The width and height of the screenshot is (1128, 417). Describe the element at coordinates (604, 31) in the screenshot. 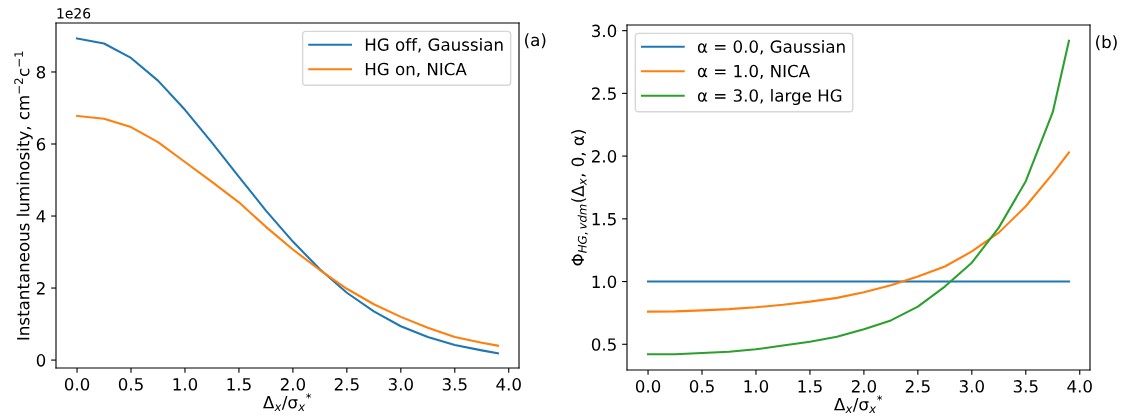

I see `y-tick-label: 3.0` at that location.